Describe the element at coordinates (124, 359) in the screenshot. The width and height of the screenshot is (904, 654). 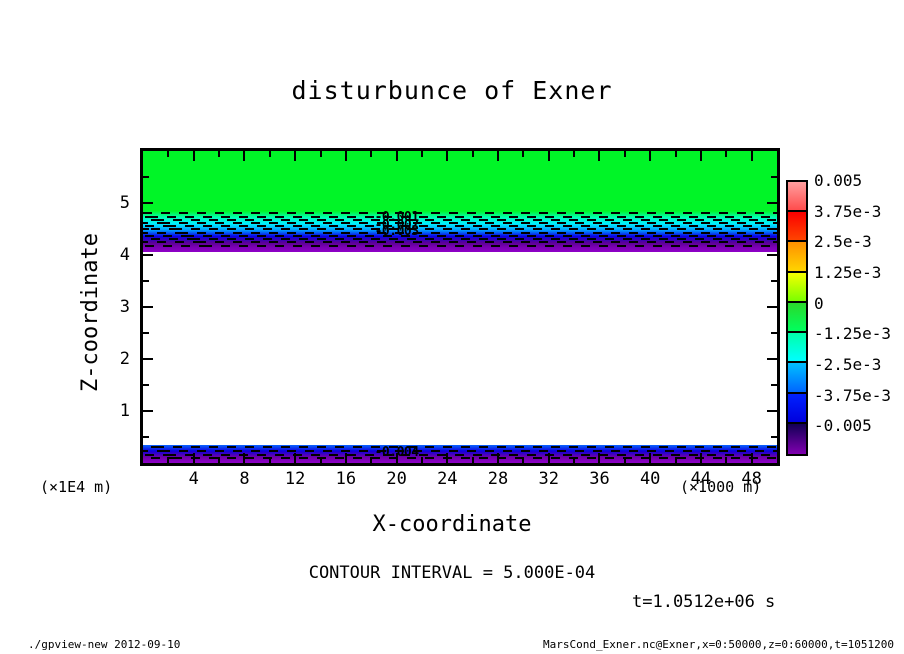
I see `y-axis-tick-label: 2` at that location.